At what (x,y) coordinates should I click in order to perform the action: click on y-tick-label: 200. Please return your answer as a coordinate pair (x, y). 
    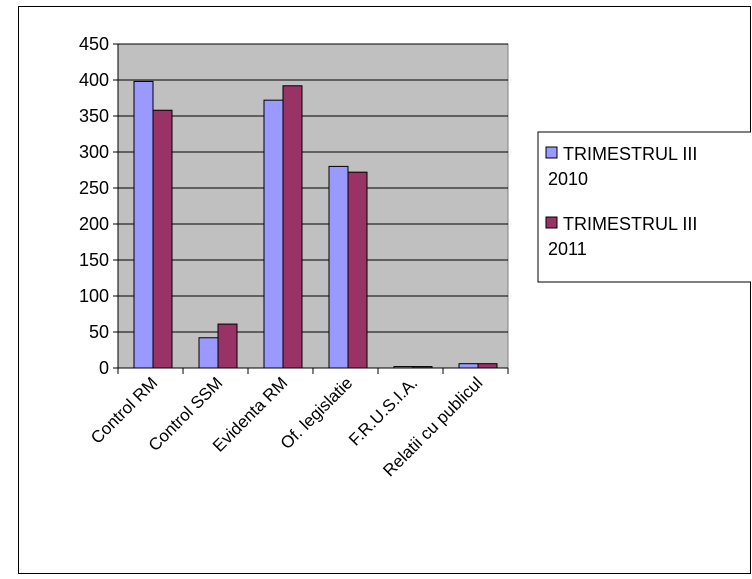
    Looking at the image, I should click on (94, 224).